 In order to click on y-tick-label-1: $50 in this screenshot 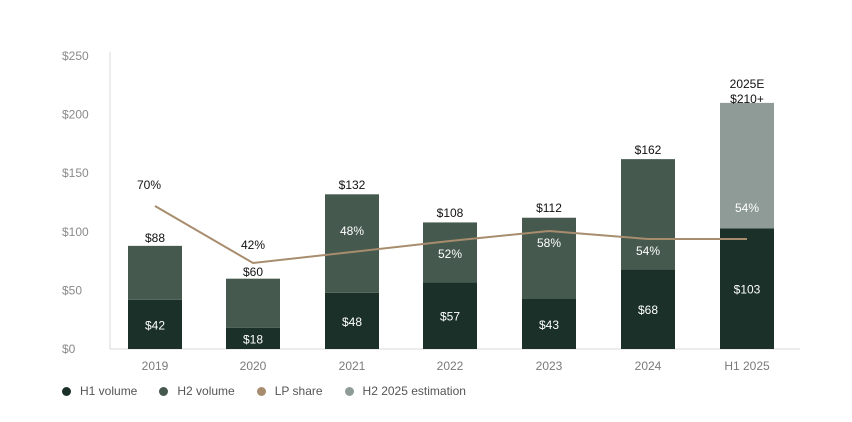, I will do `click(72, 290)`.